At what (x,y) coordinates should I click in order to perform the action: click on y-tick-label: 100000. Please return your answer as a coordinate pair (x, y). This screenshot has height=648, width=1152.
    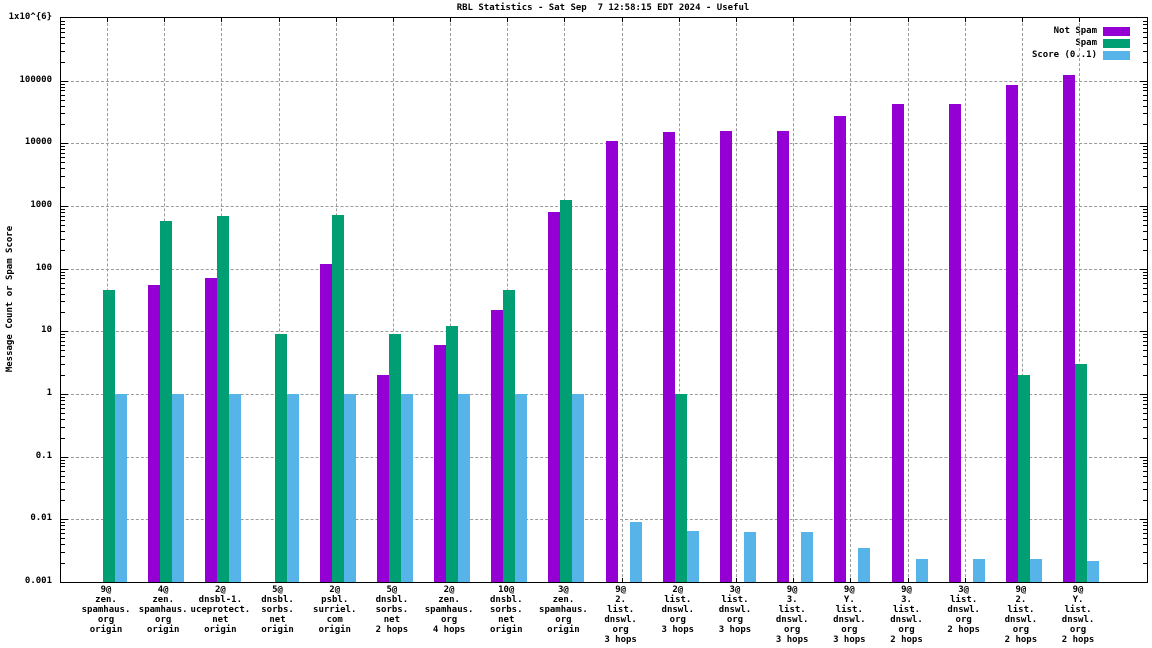
    Looking at the image, I should click on (35, 79).